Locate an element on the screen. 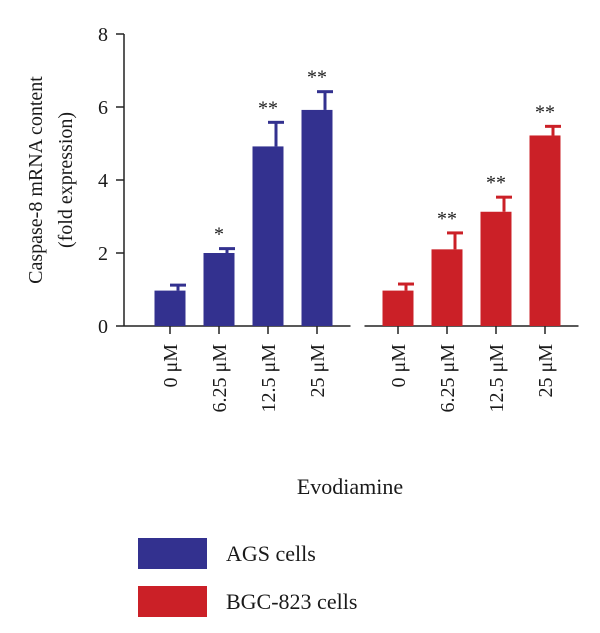  y-tick-label: 4 is located at coordinates (103, 181).